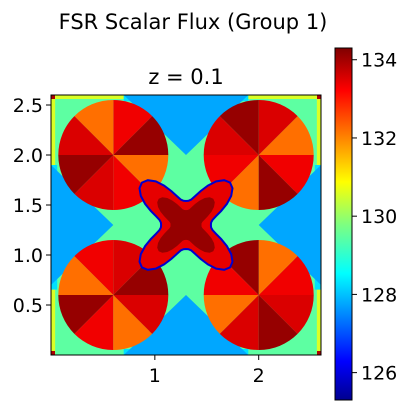 The image size is (411, 411). Describe the element at coordinates (28, 206) in the screenshot. I see `y-tick-label: 1.5` at that location.